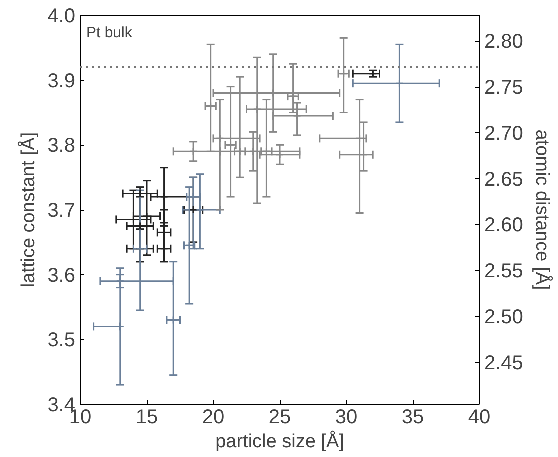 Image resolution: width=558 pixels, height=457 pixels. Describe the element at coordinates (62, 341) in the screenshot. I see `y-tick-label: 3.5` at that location.